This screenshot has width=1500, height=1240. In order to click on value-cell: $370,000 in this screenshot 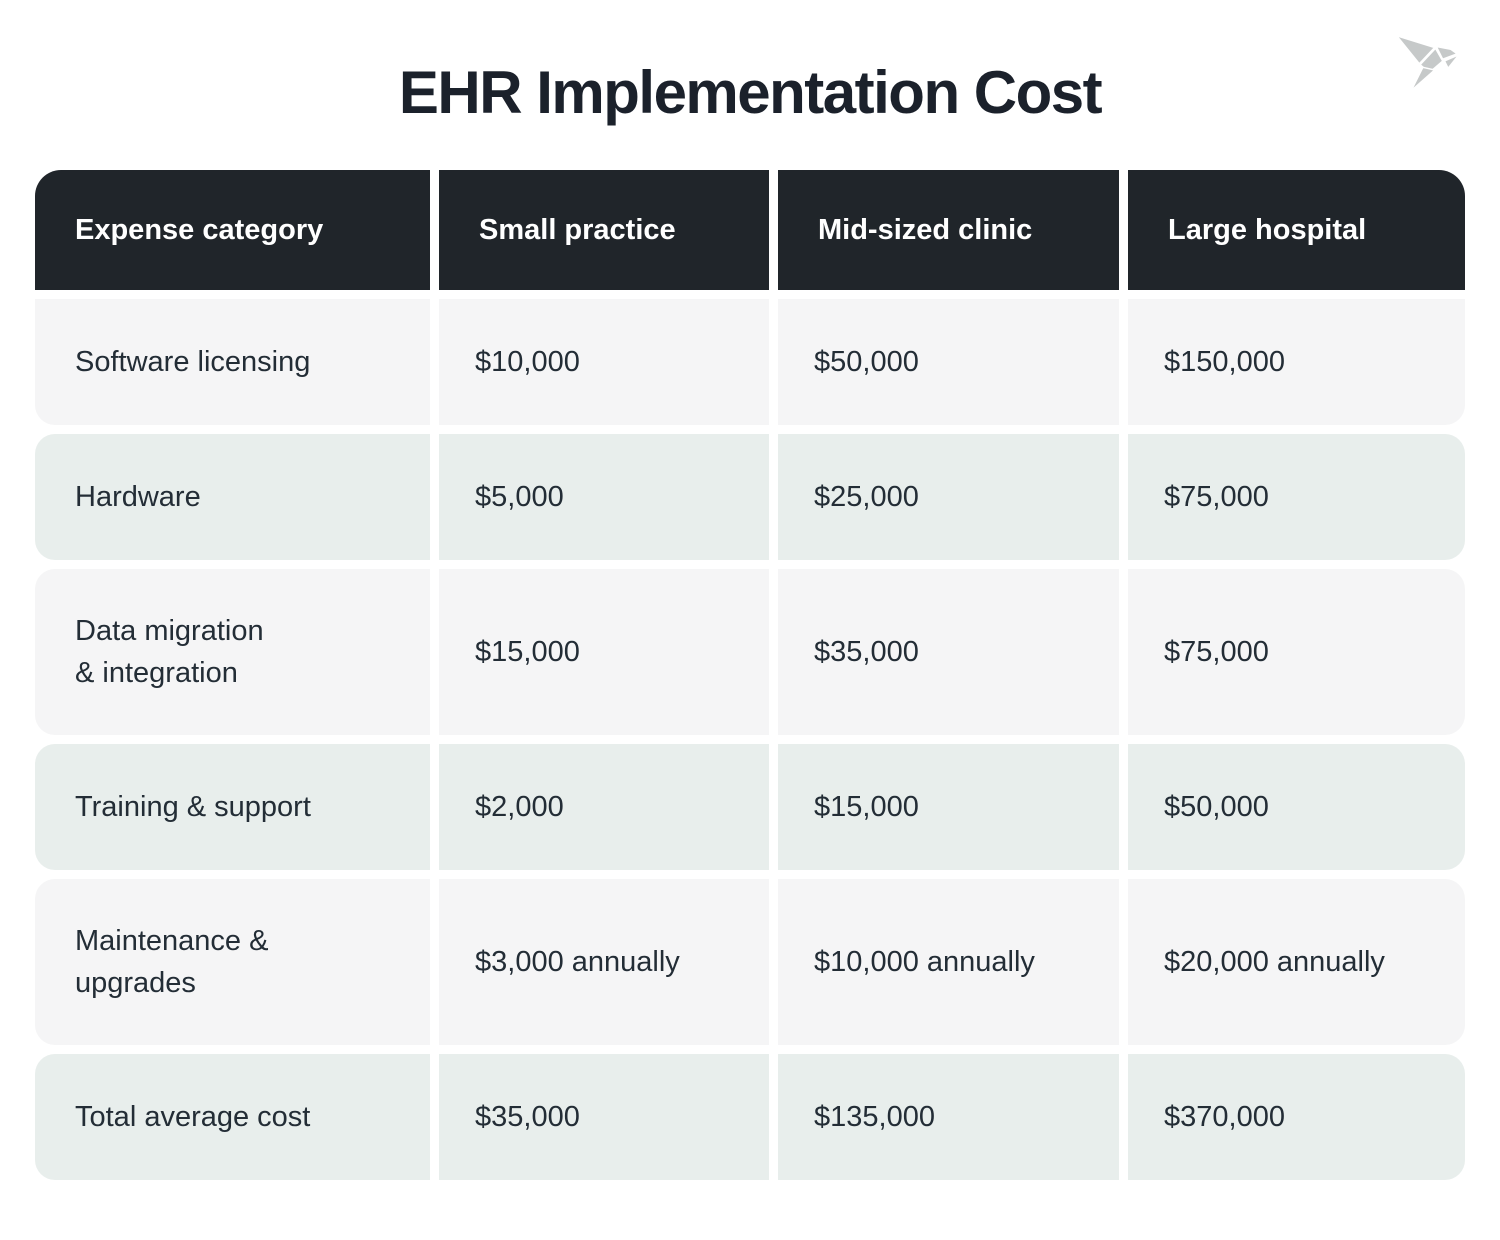, I will do `click(1296, 1117)`.